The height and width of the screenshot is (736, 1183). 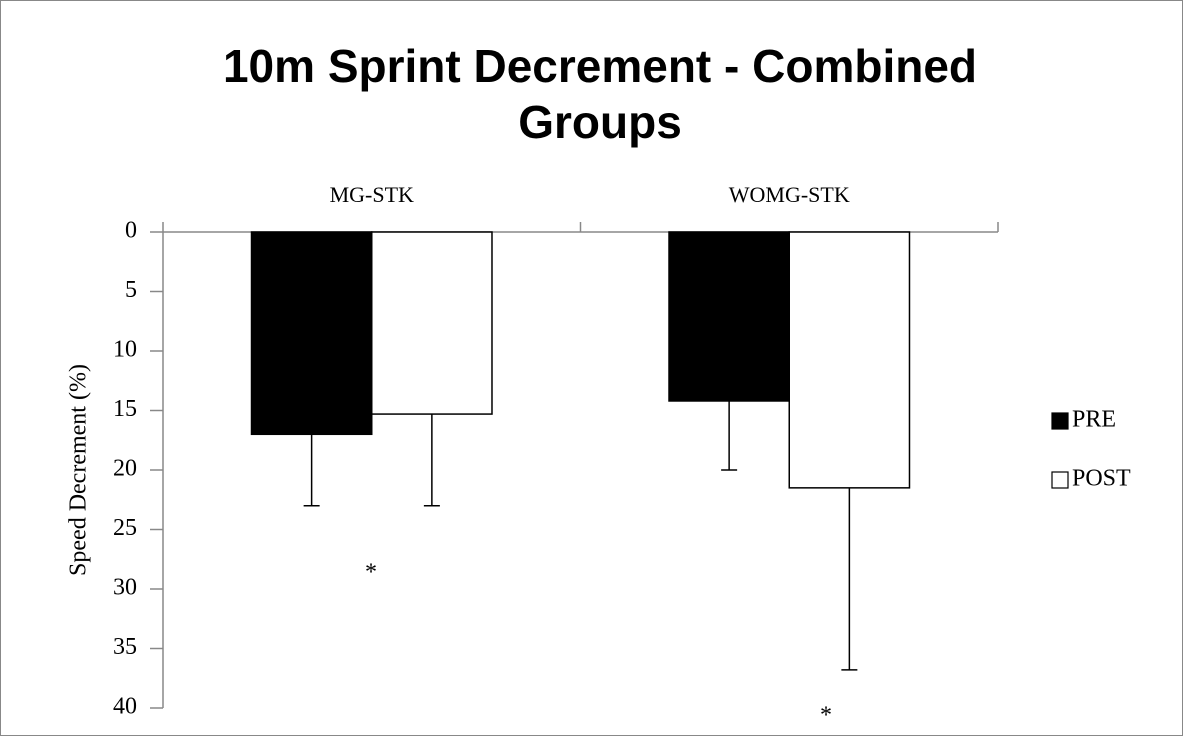 I want to click on chart-title: 10m Sprint Decrement - Combined Groups, so click(x=600, y=94).